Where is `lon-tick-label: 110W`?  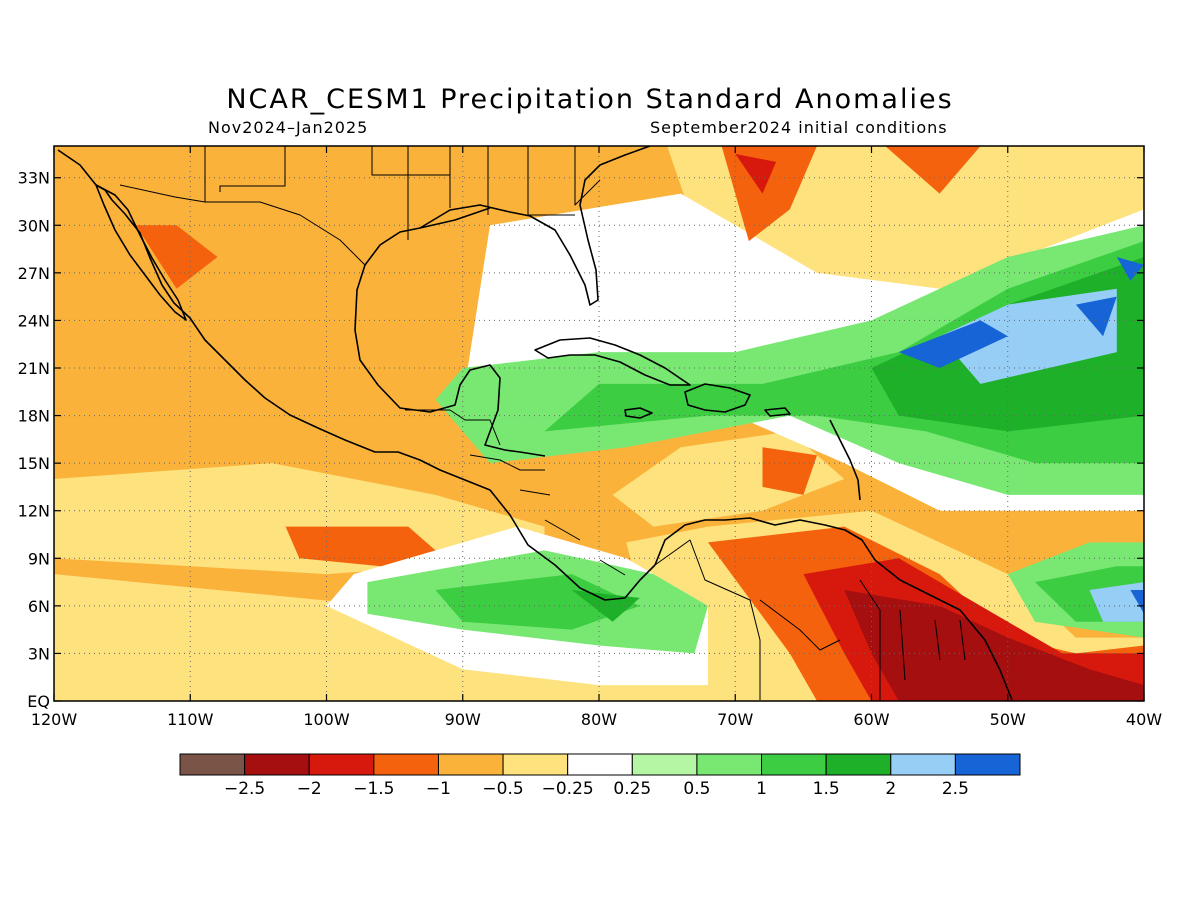 lon-tick-label: 110W is located at coordinates (190, 719).